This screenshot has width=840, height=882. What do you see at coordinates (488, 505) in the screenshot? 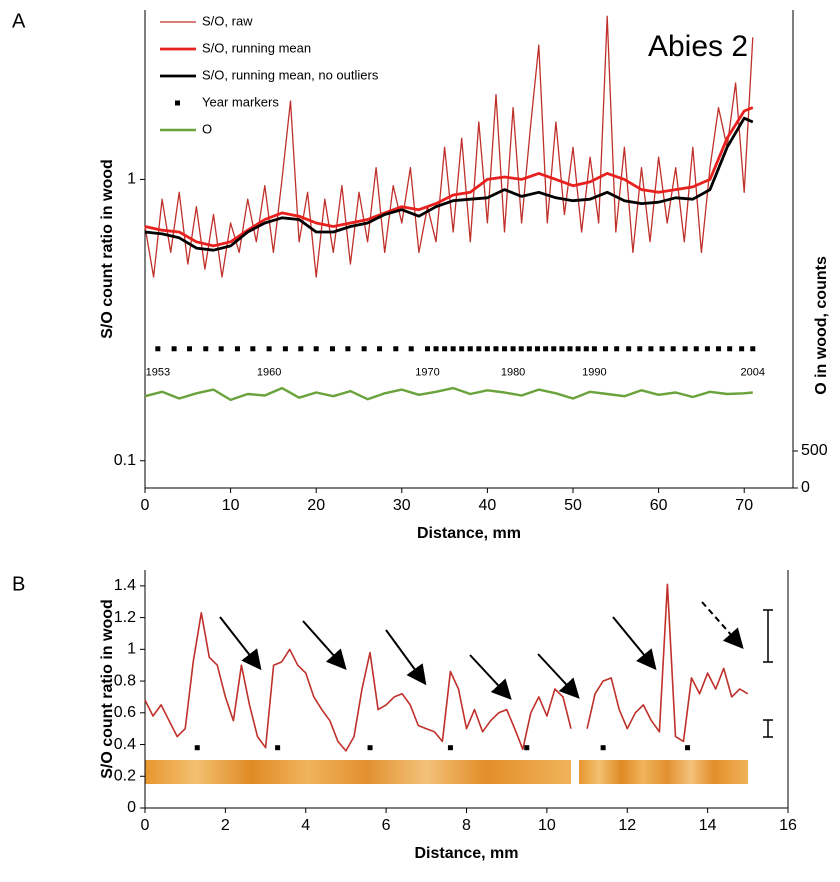
I see `x-tick-label: 40` at bounding box center [488, 505].